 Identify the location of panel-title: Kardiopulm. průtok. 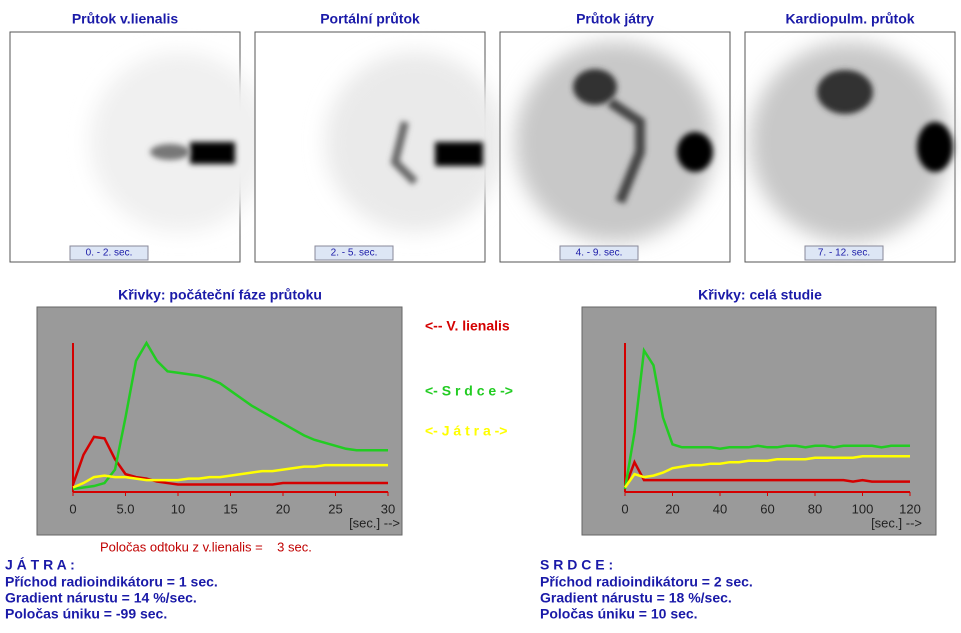
(849, 19).